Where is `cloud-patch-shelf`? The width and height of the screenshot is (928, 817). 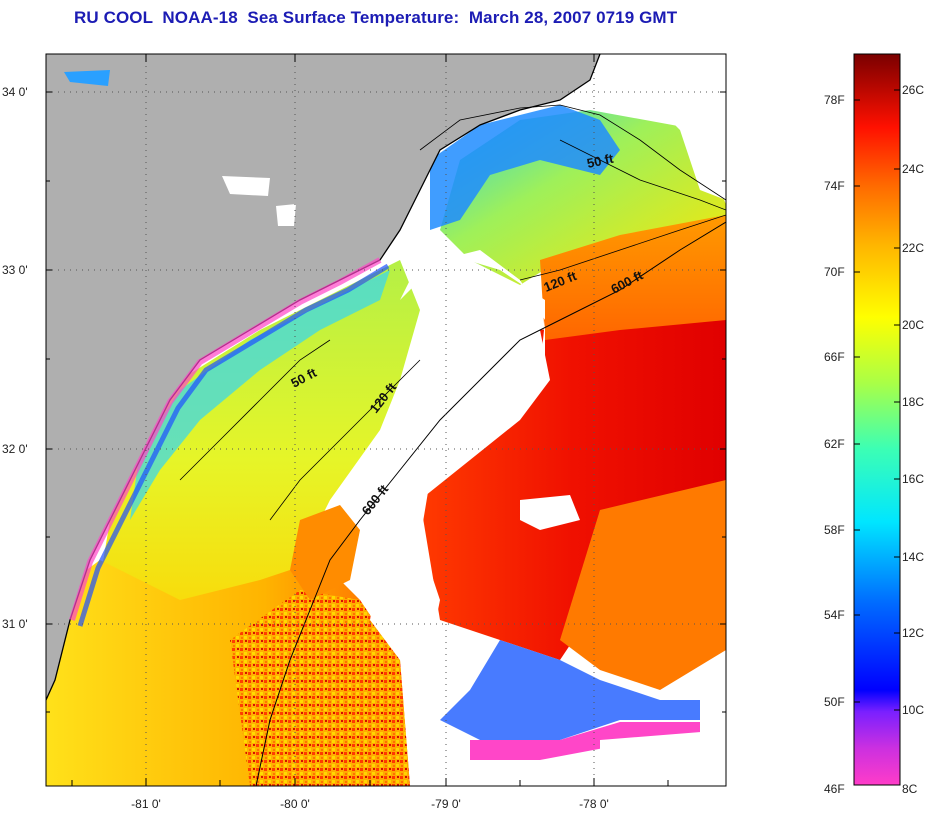
cloud-patch-shelf is located at coordinates (457, 455).